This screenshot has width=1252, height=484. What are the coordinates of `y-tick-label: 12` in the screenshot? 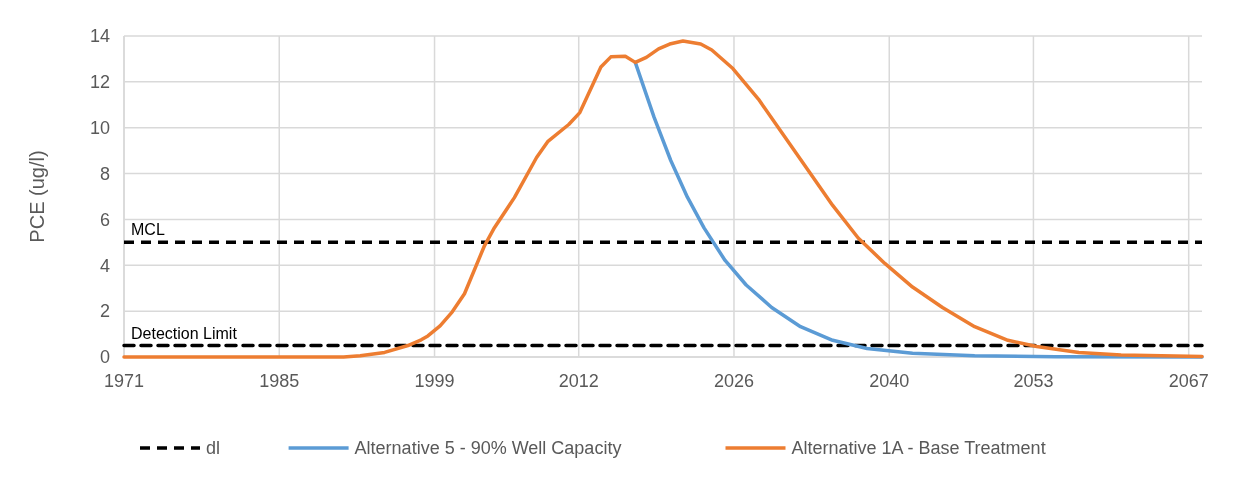 It's located at (99, 82).